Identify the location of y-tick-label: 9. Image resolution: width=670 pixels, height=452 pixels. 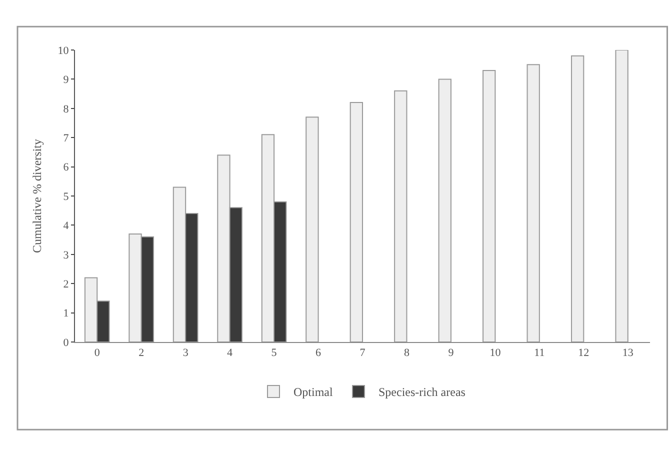
(66, 80).